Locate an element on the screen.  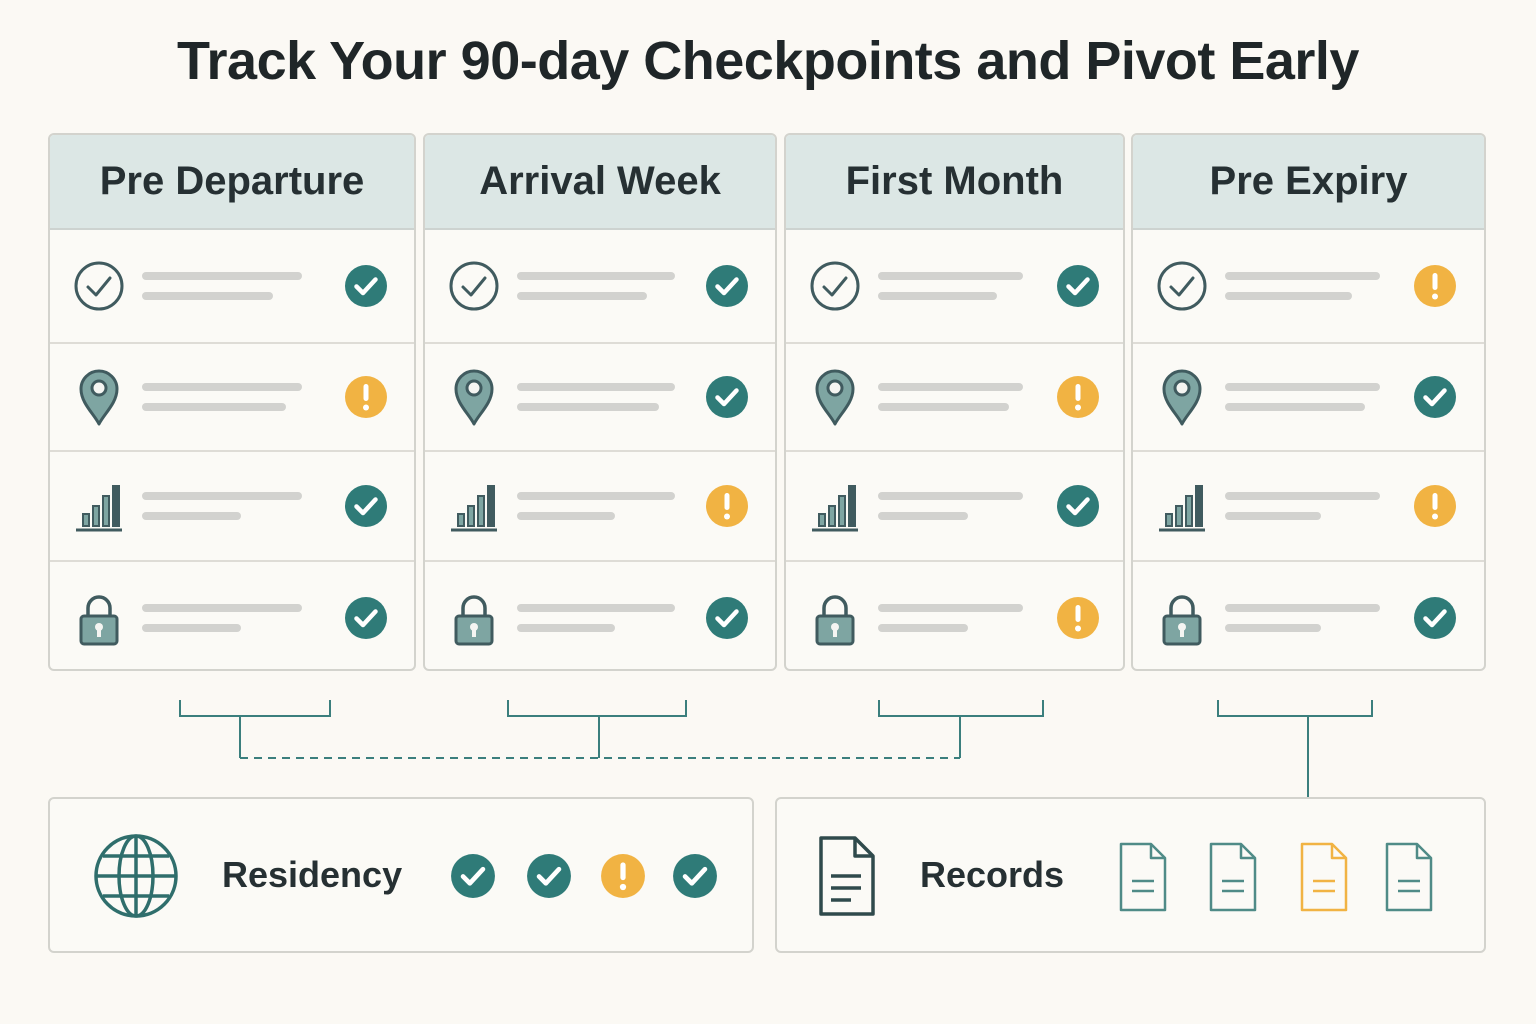
records-label: Records is located at coordinates (992, 874).